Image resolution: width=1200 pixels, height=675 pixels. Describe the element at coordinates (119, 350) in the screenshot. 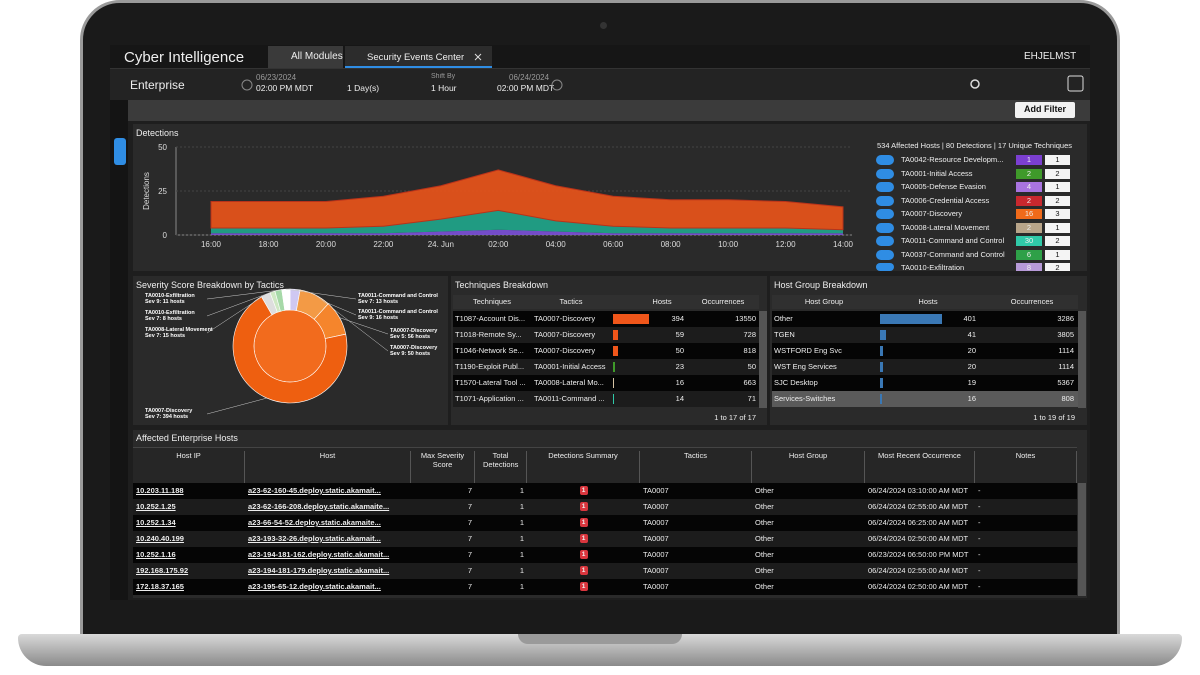

I see `sidebar` at that location.